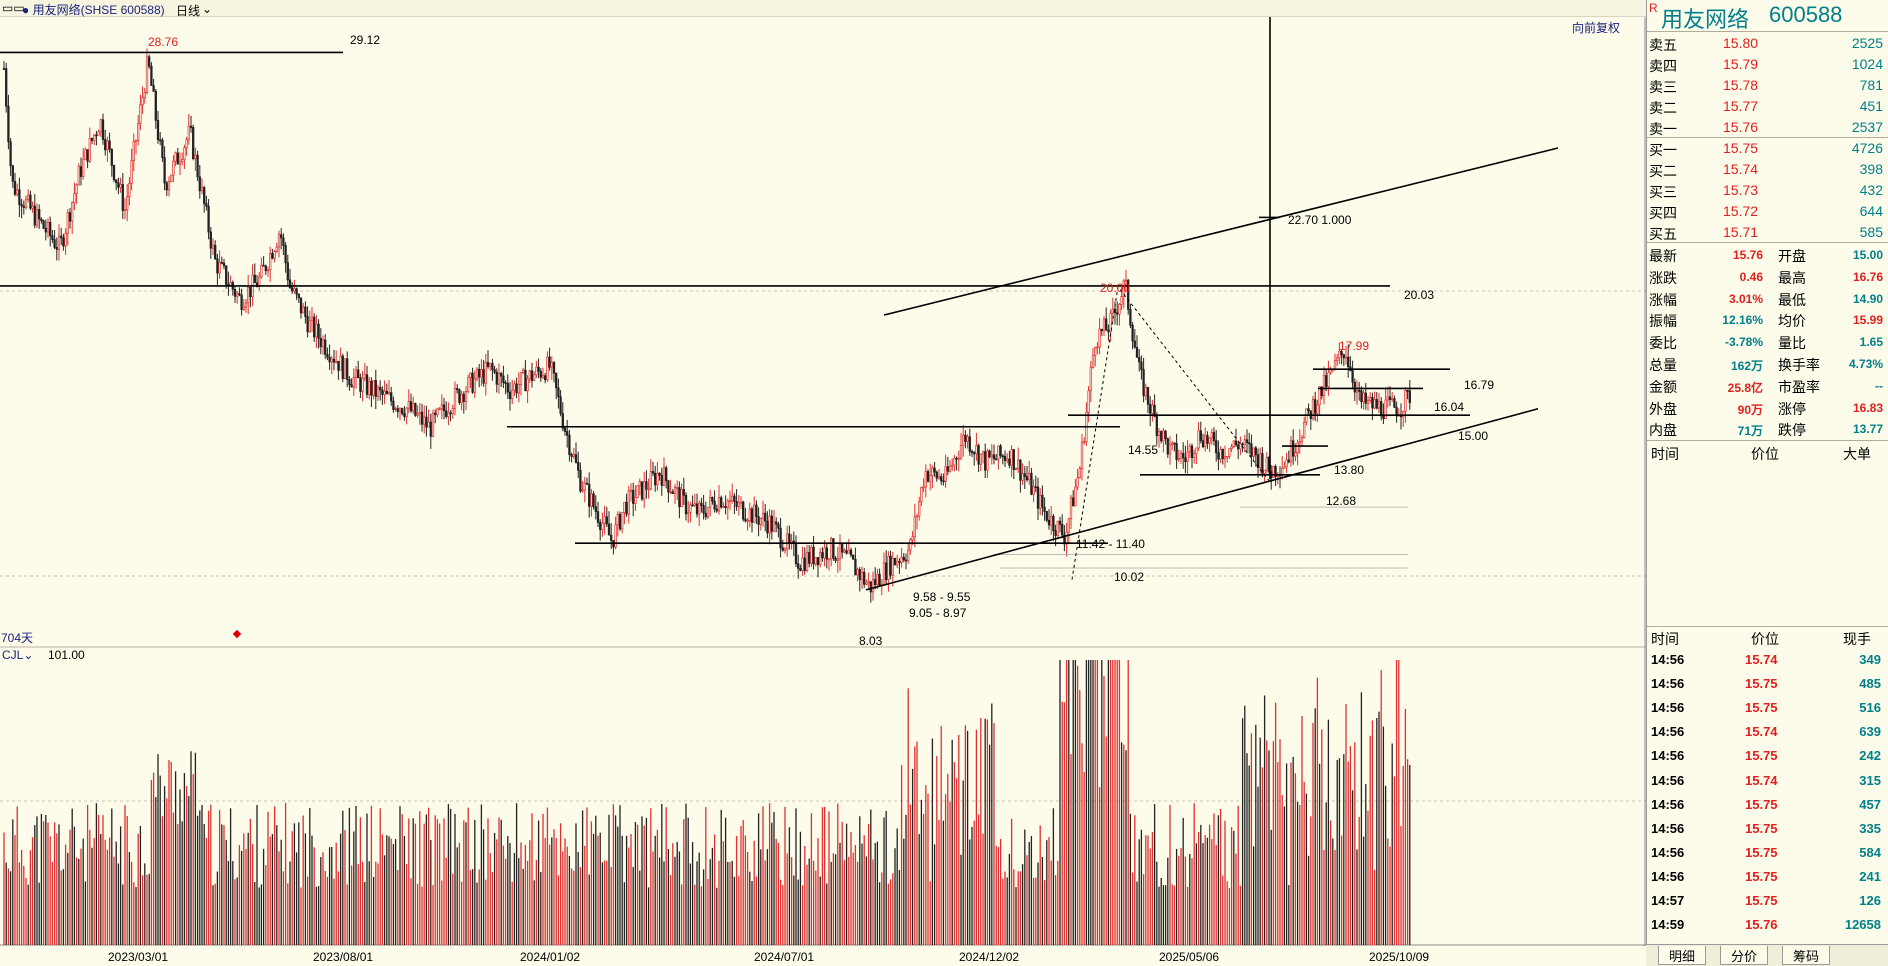  Describe the element at coordinates (1767, 43) in the screenshot. I see `ask-row: 卖五 15.80 2525` at that location.